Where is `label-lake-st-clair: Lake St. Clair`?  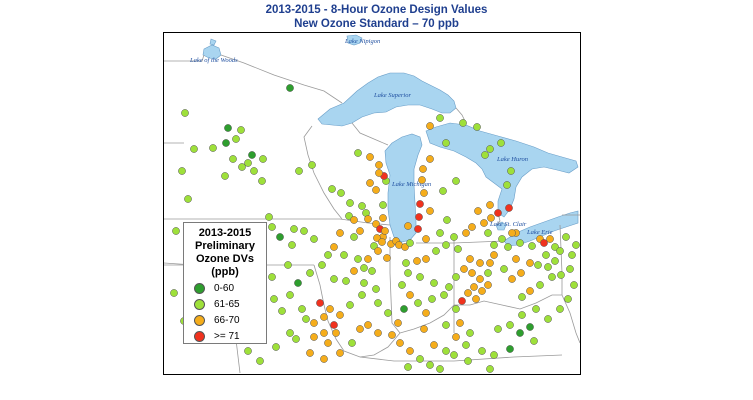
label-lake-st-clair: Lake St. Clair is located at coordinates (508, 224).